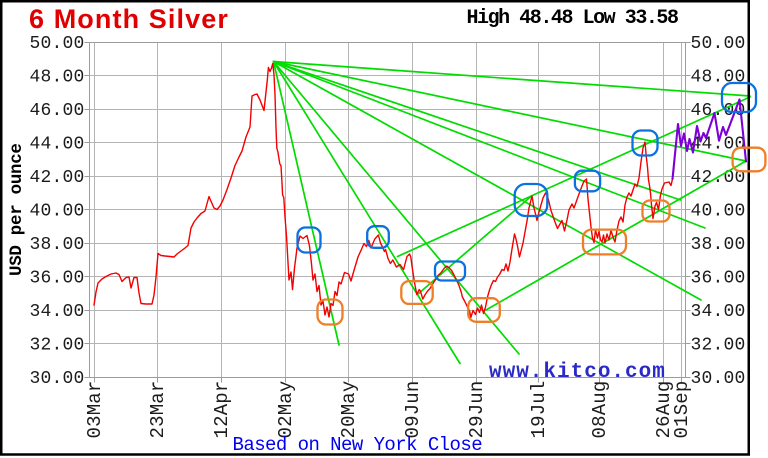  Describe the element at coordinates (158, 409) in the screenshot. I see `svg-text: 23Mar` at that location.